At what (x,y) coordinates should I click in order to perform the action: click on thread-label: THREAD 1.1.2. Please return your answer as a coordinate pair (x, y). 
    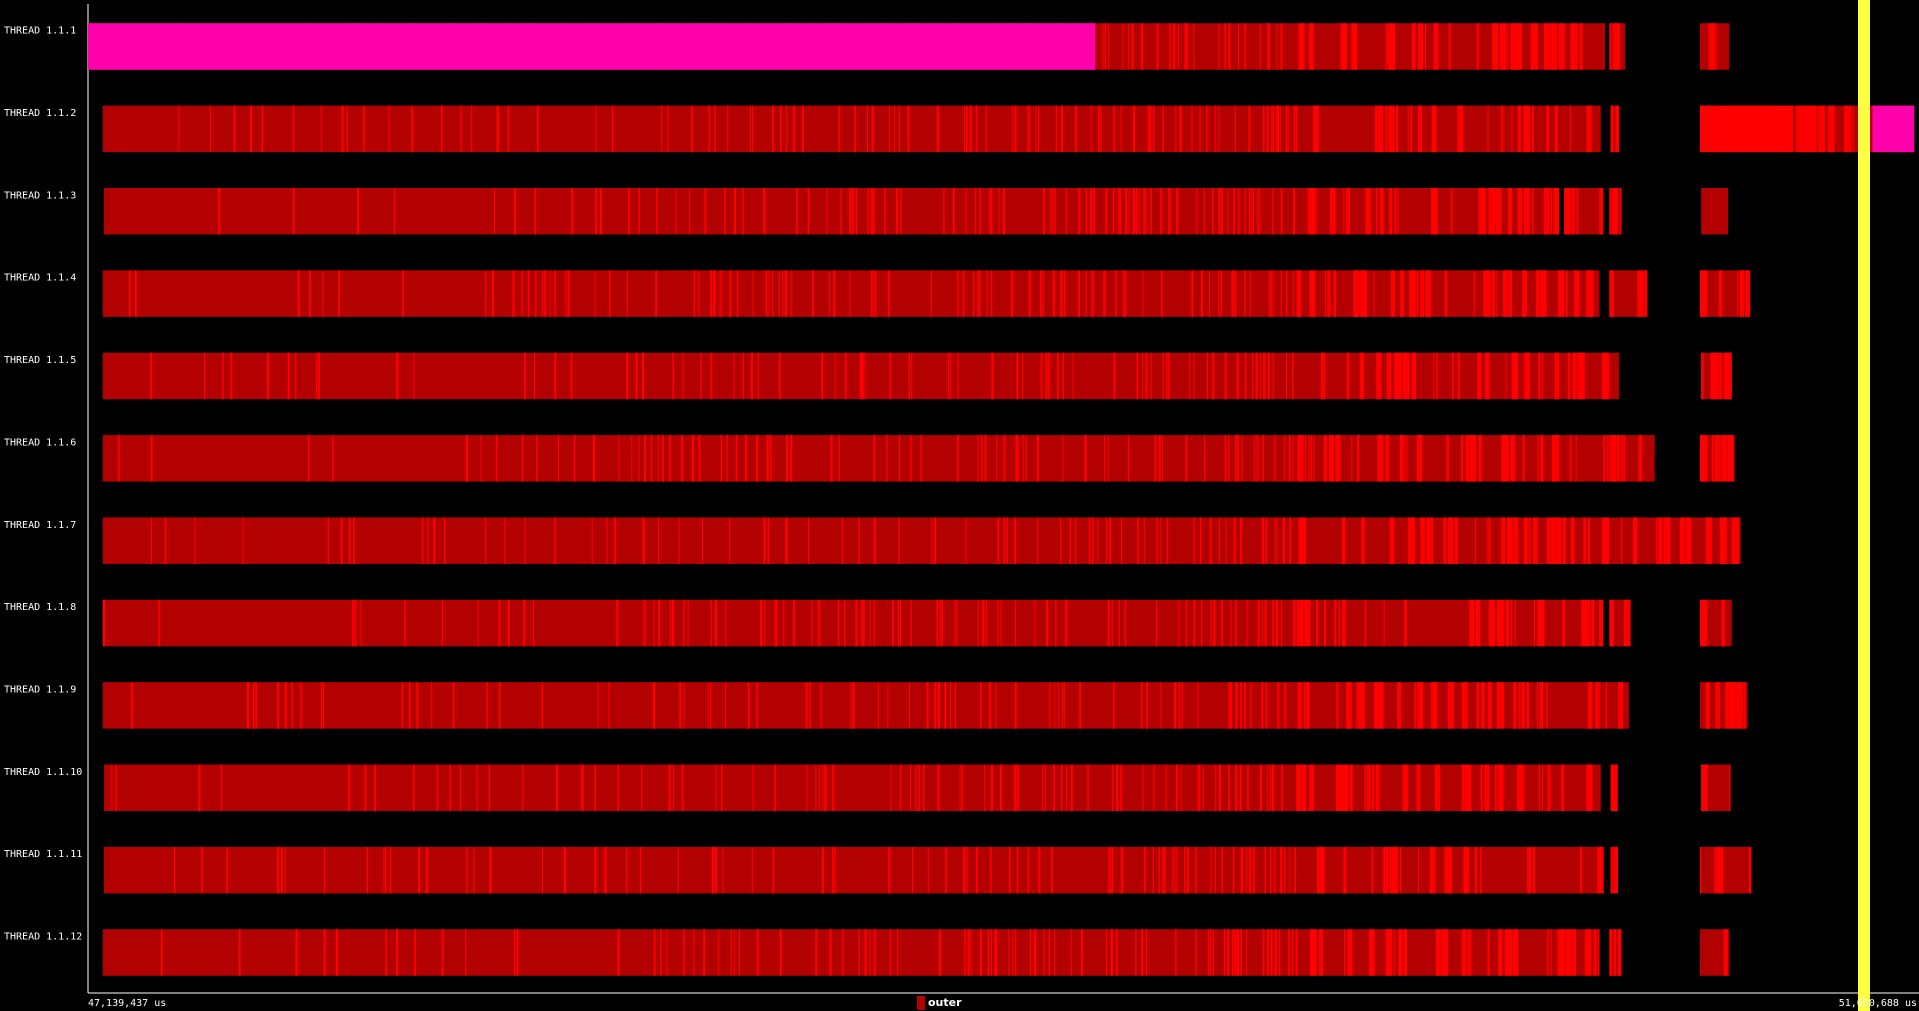
    Looking at the image, I should click on (40, 113).